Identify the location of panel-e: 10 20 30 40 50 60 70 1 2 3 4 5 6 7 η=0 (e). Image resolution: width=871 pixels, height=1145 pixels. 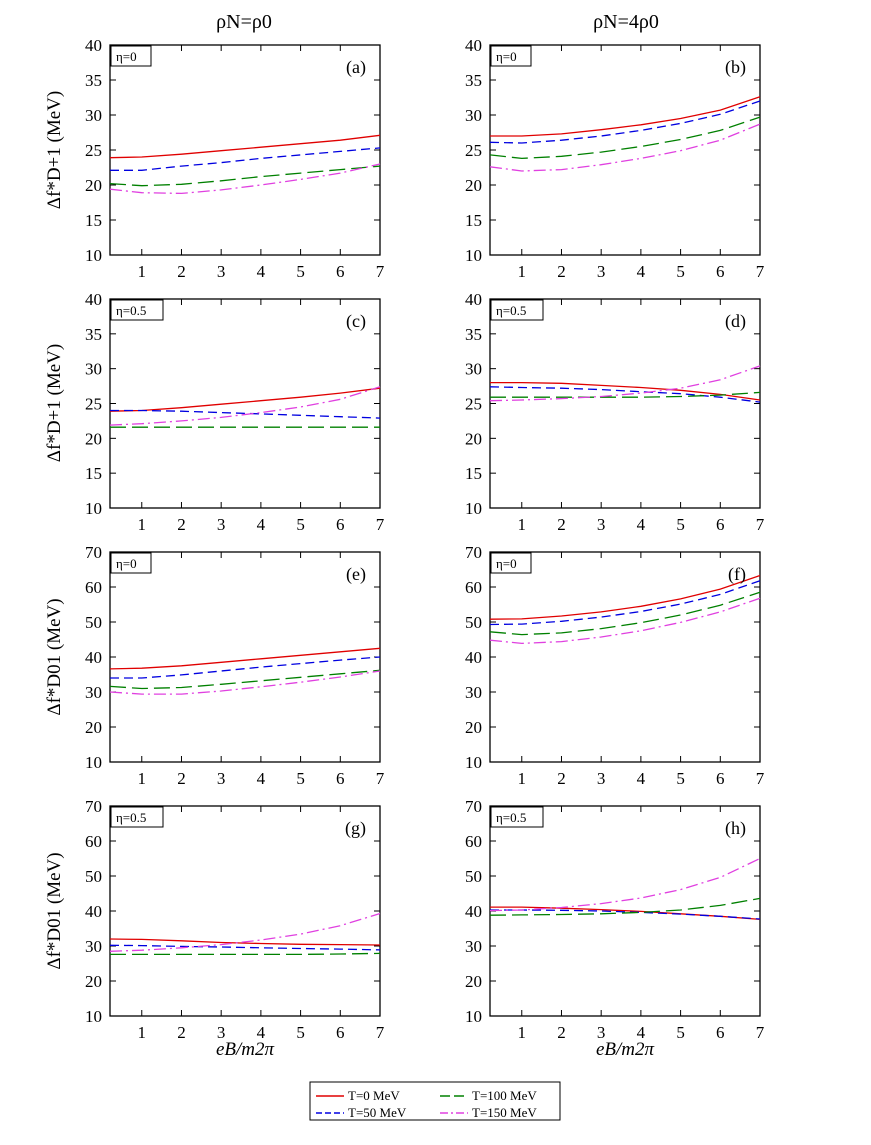
(235, 665).